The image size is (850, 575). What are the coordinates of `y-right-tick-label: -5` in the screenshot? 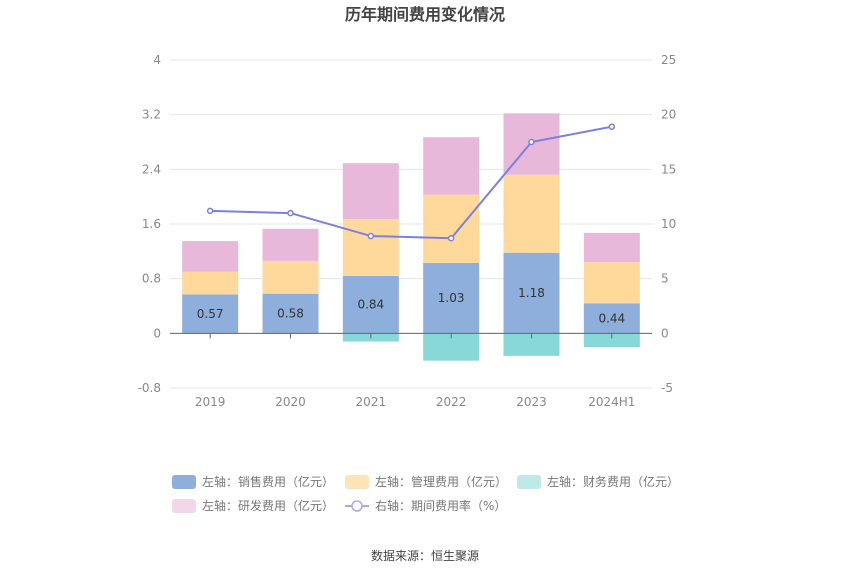 It's located at (667, 388).